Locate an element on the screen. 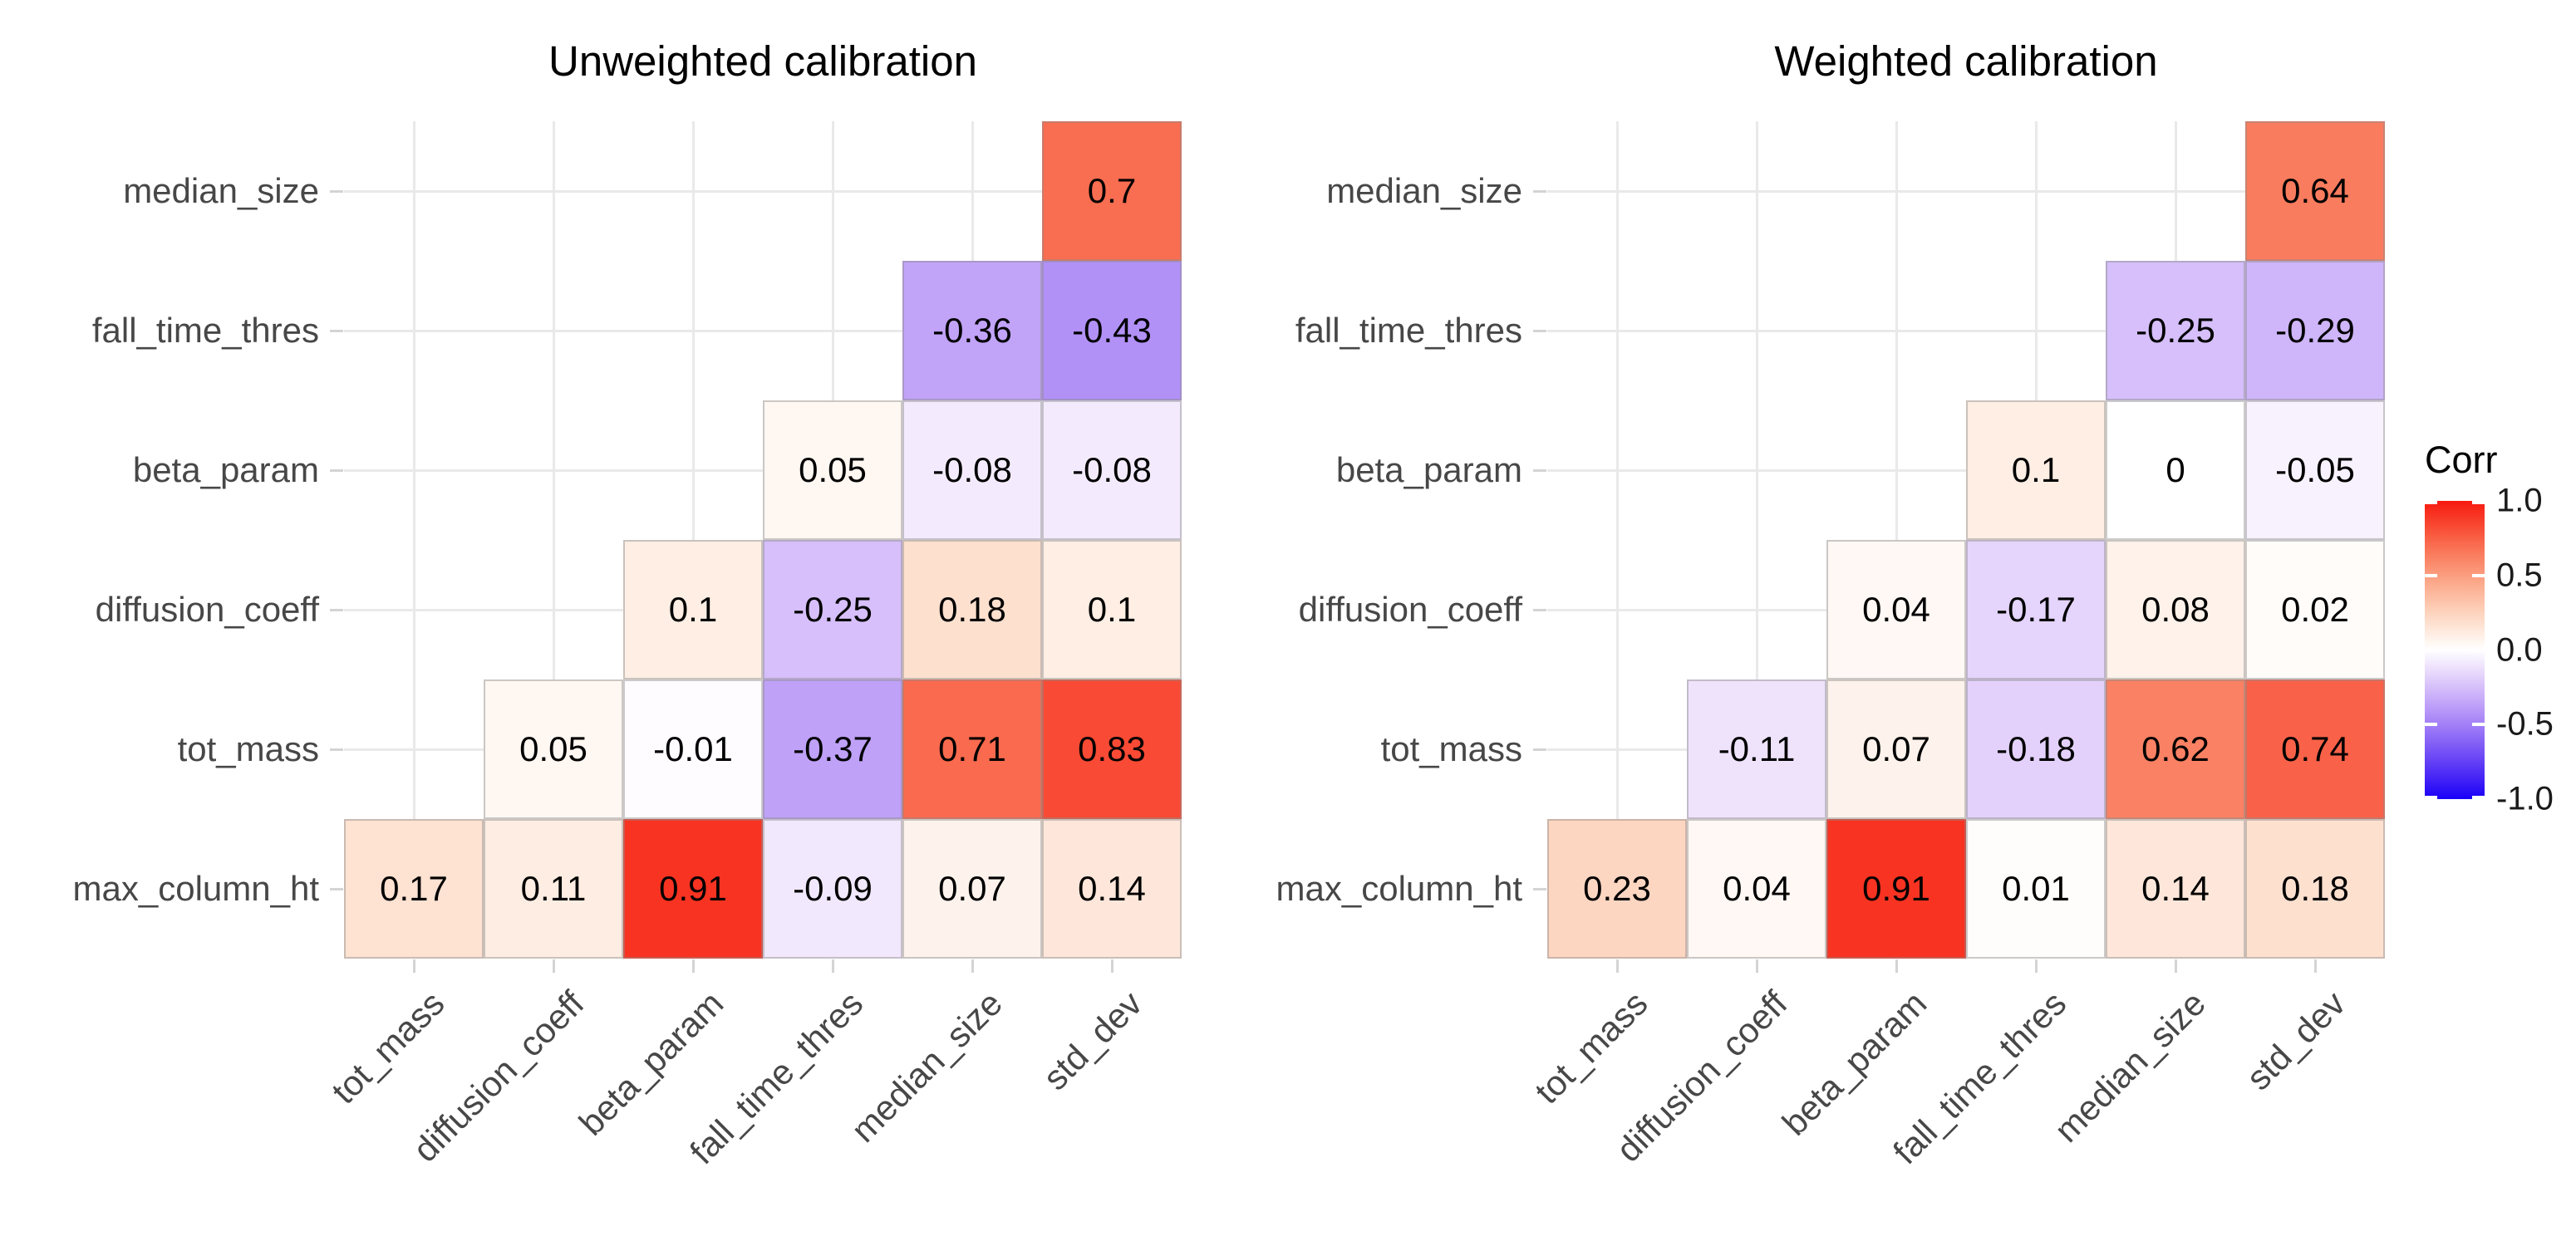  corr-cell: -0.09 is located at coordinates (832, 889).